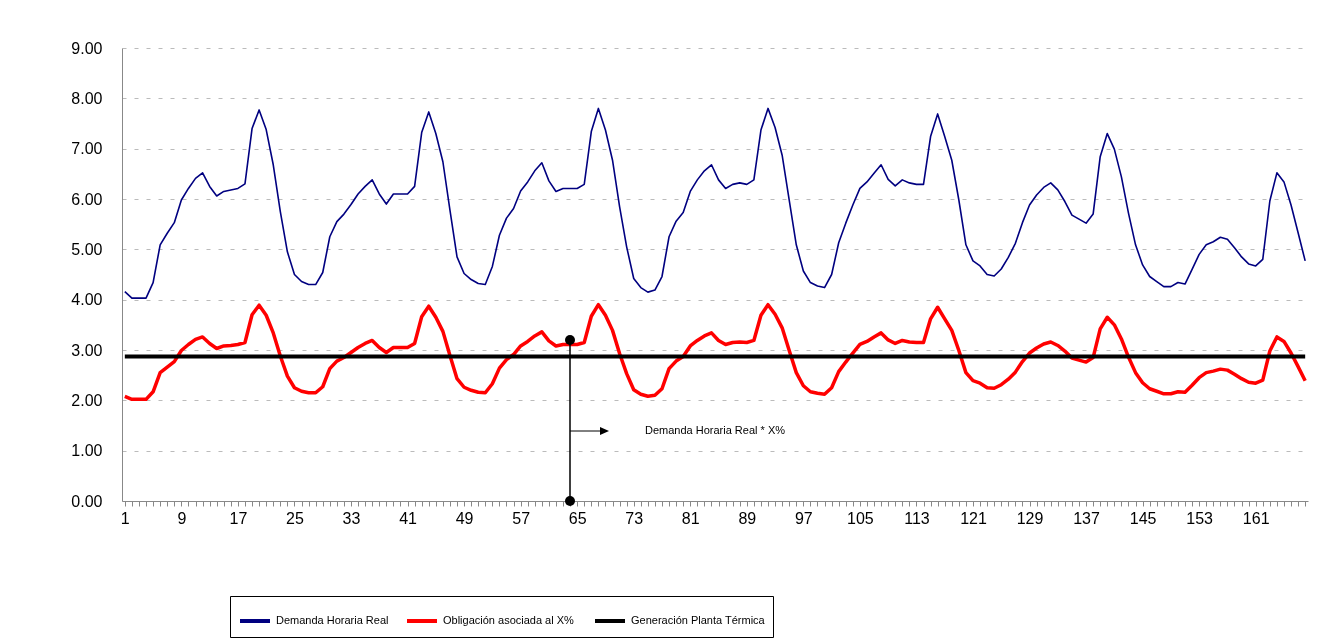  Describe the element at coordinates (87, 451) in the screenshot. I see `y-tick-label: 1.00` at that location.